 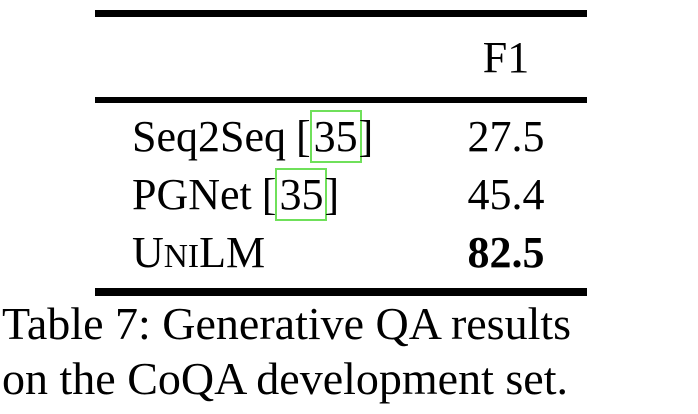 What do you see at coordinates (506, 57) in the screenshot?
I see `column-header-f1: F1` at bounding box center [506, 57].